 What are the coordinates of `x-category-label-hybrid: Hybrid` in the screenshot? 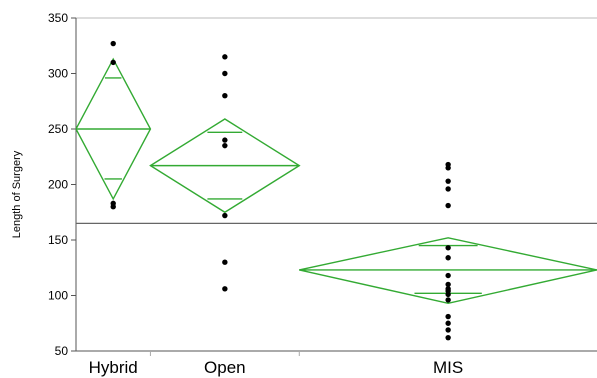 It's located at (113, 367).